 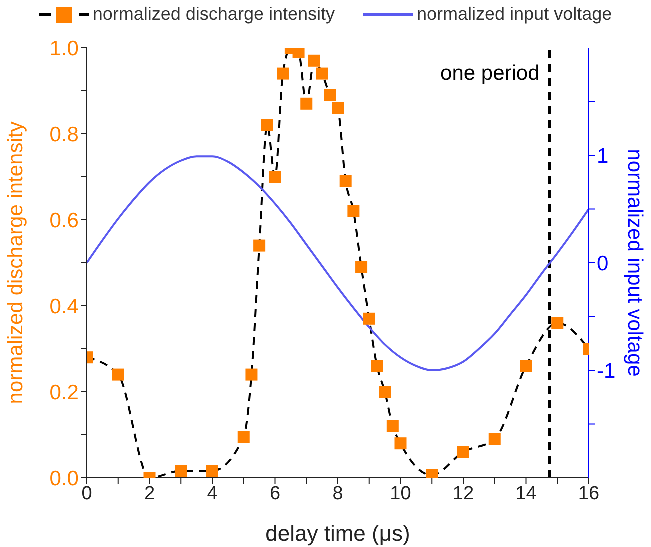 What do you see at coordinates (150, 493) in the screenshot?
I see `x-tick-label: 2` at bounding box center [150, 493].